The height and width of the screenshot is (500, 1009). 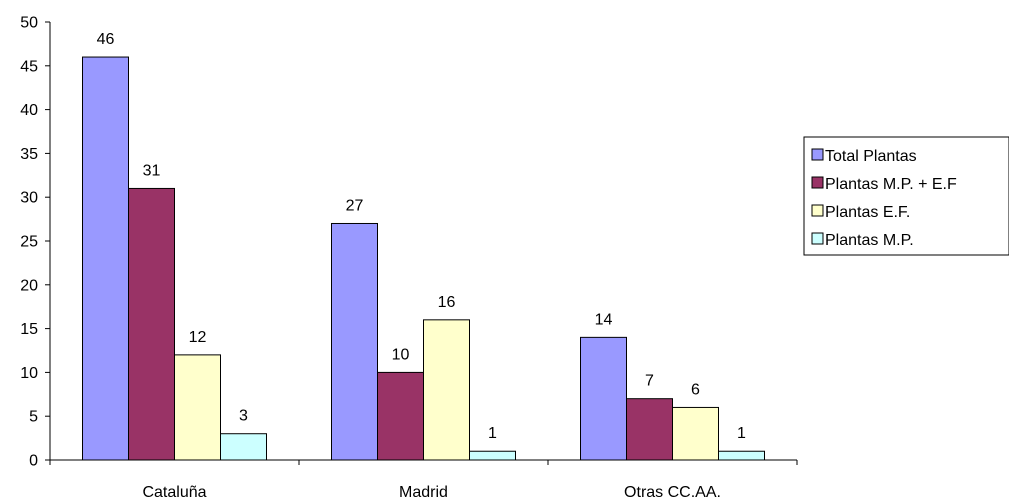 What do you see at coordinates (33, 417) in the screenshot?
I see `y-tick-label: 5` at bounding box center [33, 417].